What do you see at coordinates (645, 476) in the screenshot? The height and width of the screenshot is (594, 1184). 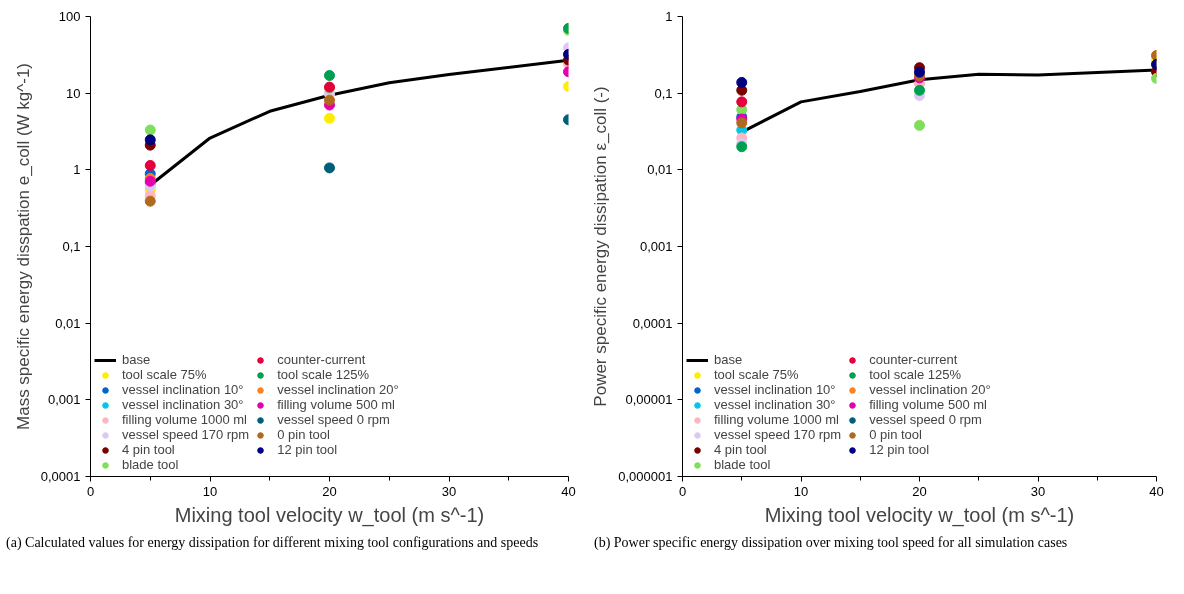 I see `y-tick-label: 0,000001` at bounding box center [645, 476].